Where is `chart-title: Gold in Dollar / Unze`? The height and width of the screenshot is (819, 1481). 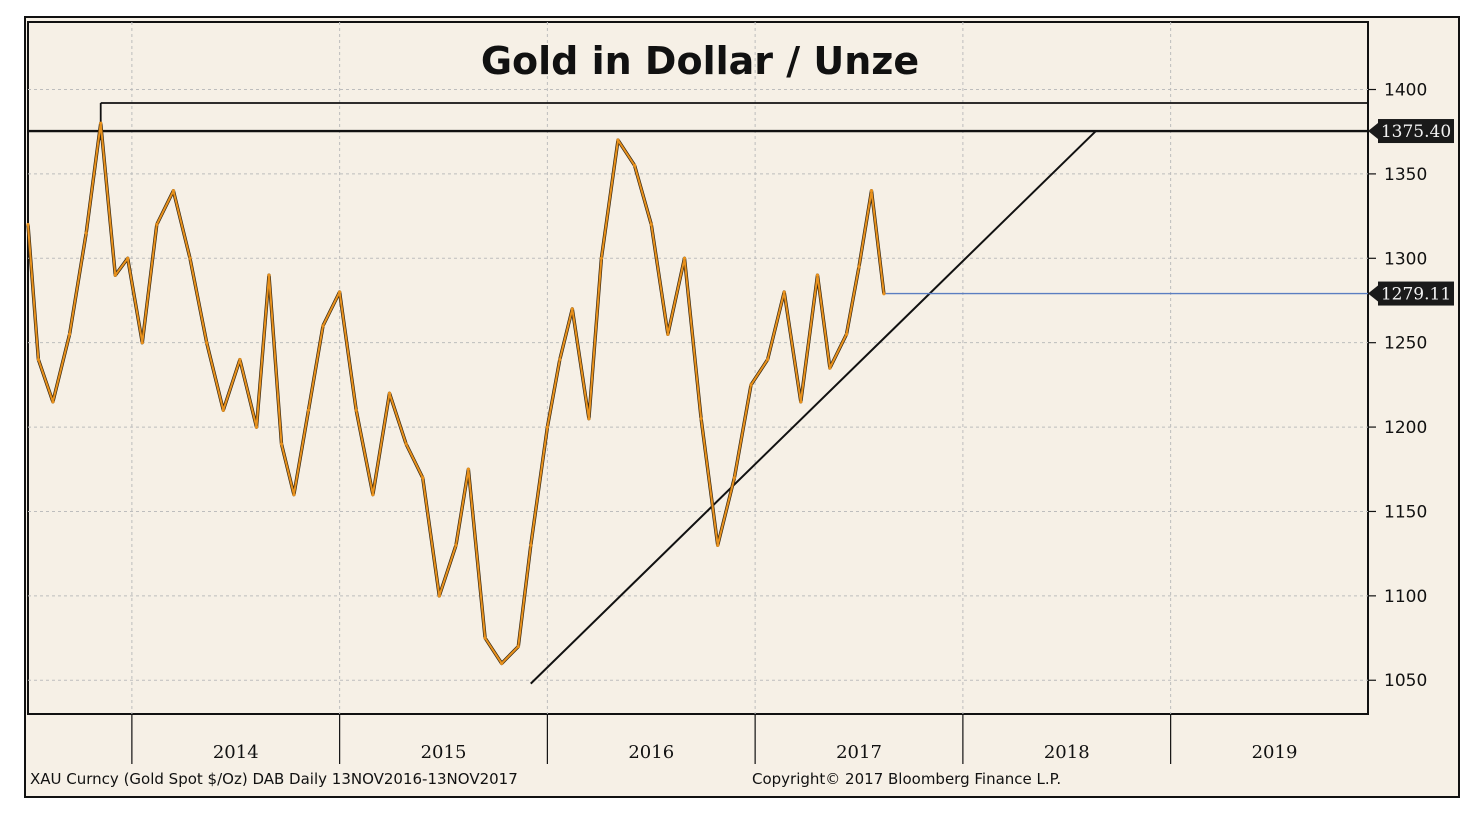
chart-title: Gold in Dollar / Unze is located at coordinates (700, 61).